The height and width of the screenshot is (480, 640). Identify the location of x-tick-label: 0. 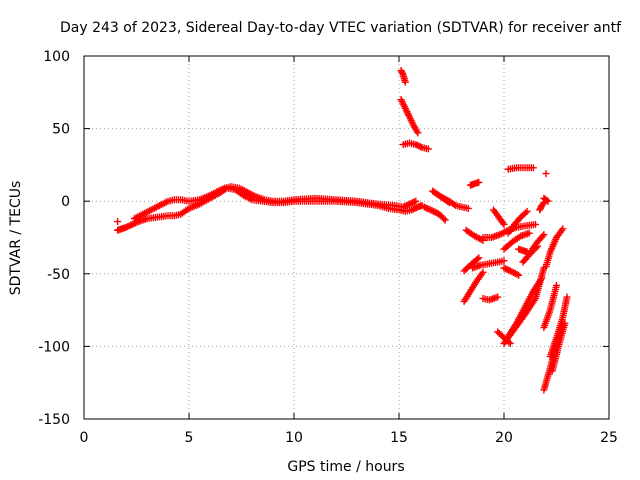
(84, 438).